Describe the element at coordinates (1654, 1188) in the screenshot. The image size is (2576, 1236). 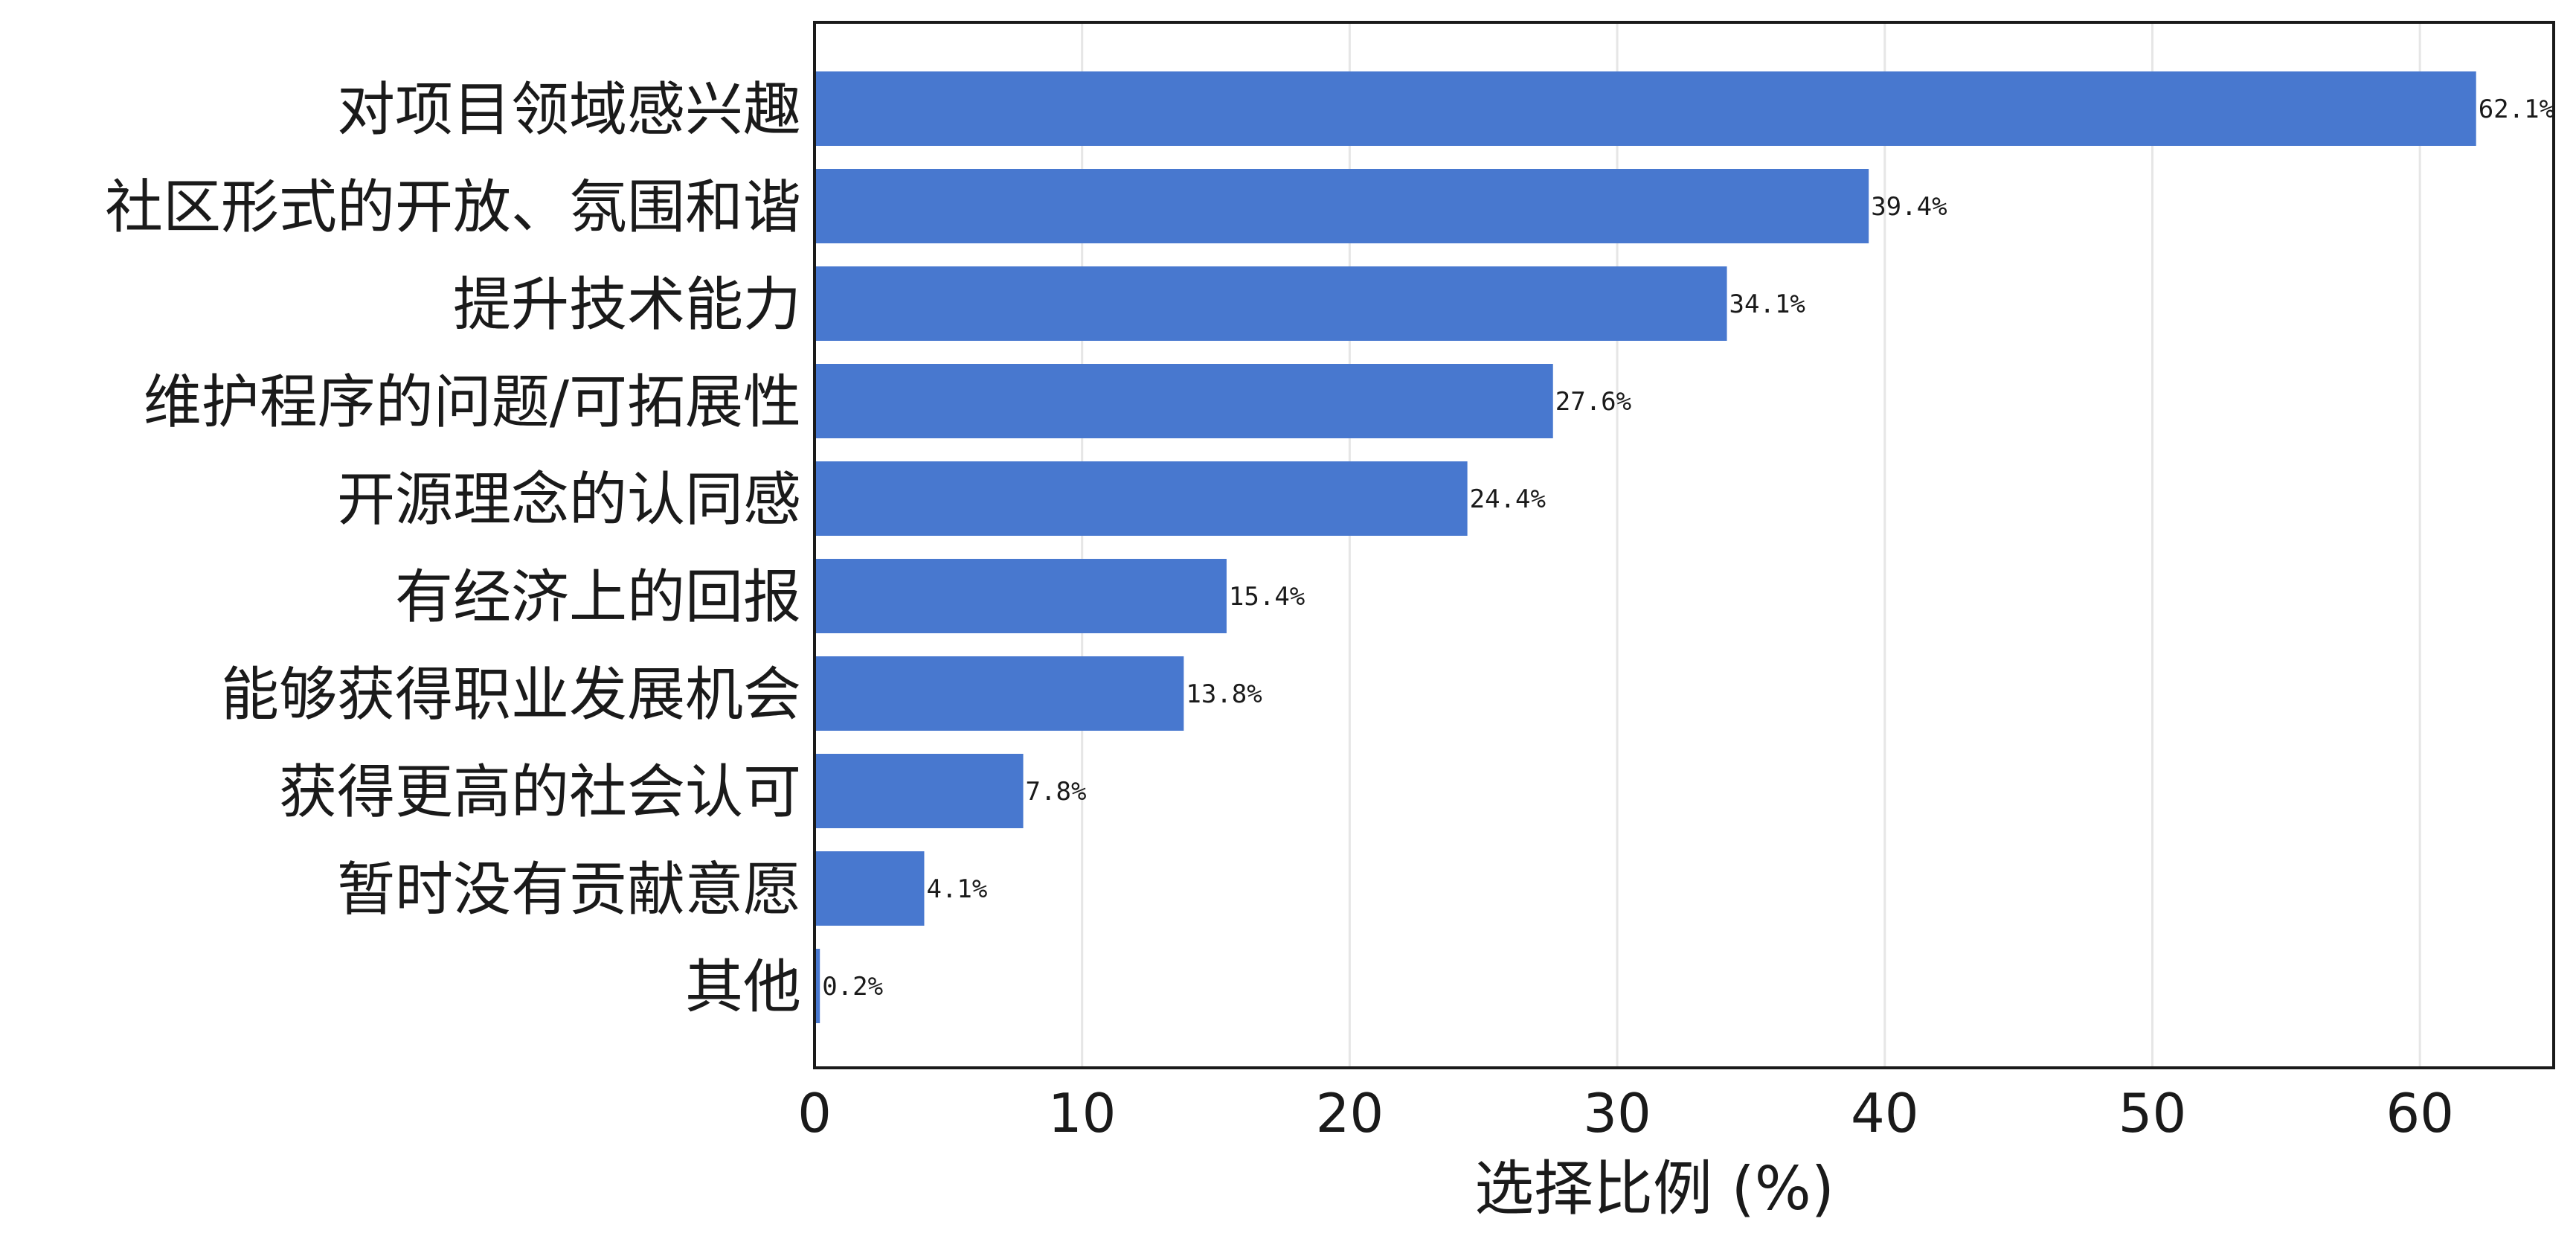
I see `x-axis-title: 选择比例 (%)` at that location.